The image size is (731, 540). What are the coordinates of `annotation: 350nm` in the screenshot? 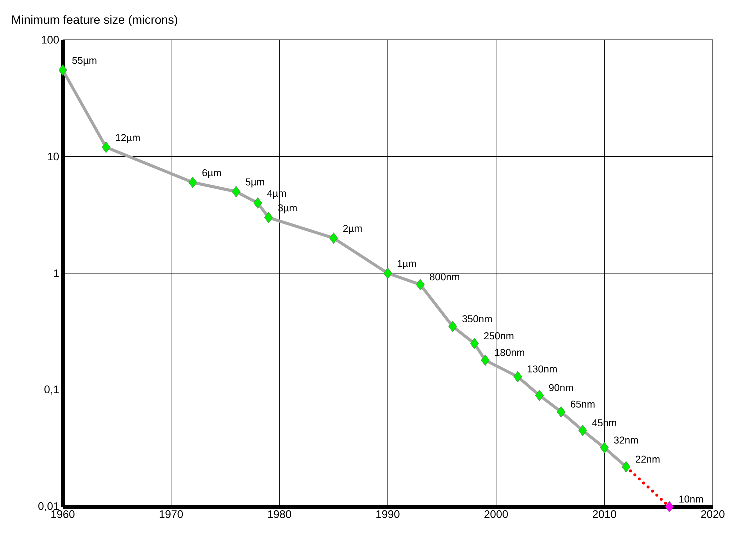 It's located at (477, 319).